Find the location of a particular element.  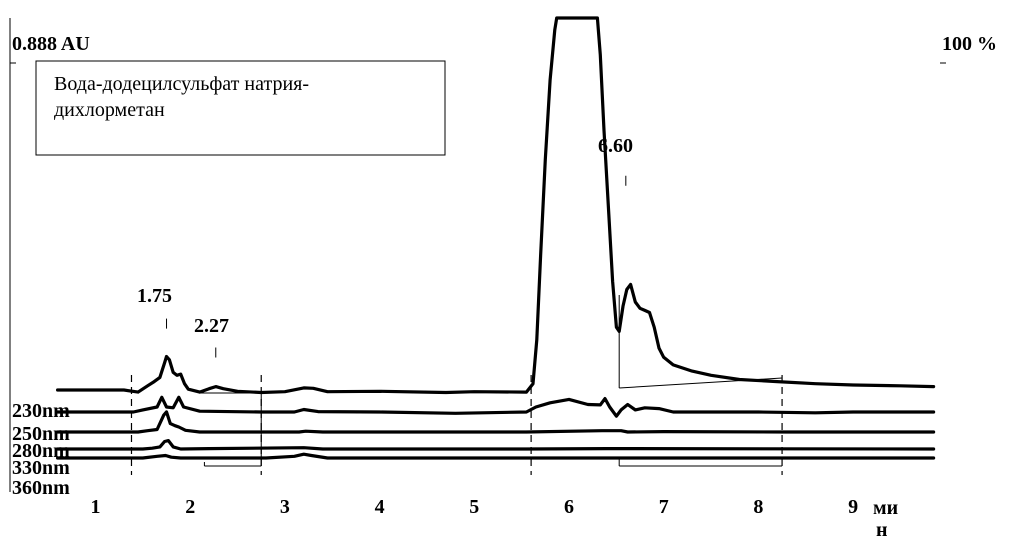

x-tick-label: 4 is located at coordinates (380, 507).